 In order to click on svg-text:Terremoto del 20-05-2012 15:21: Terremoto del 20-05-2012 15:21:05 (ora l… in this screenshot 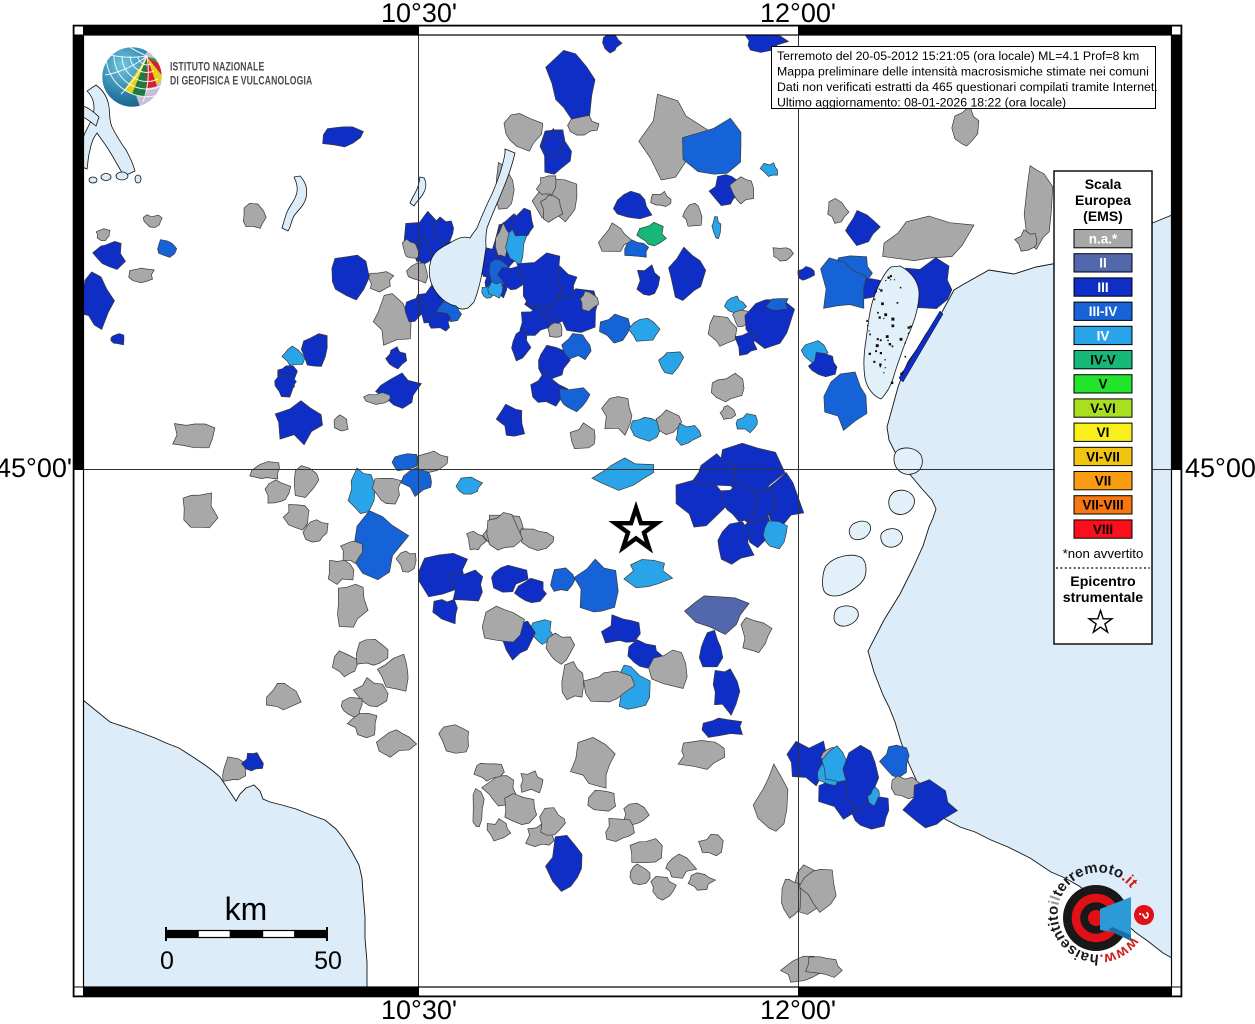, I will do `click(958, 56)`.